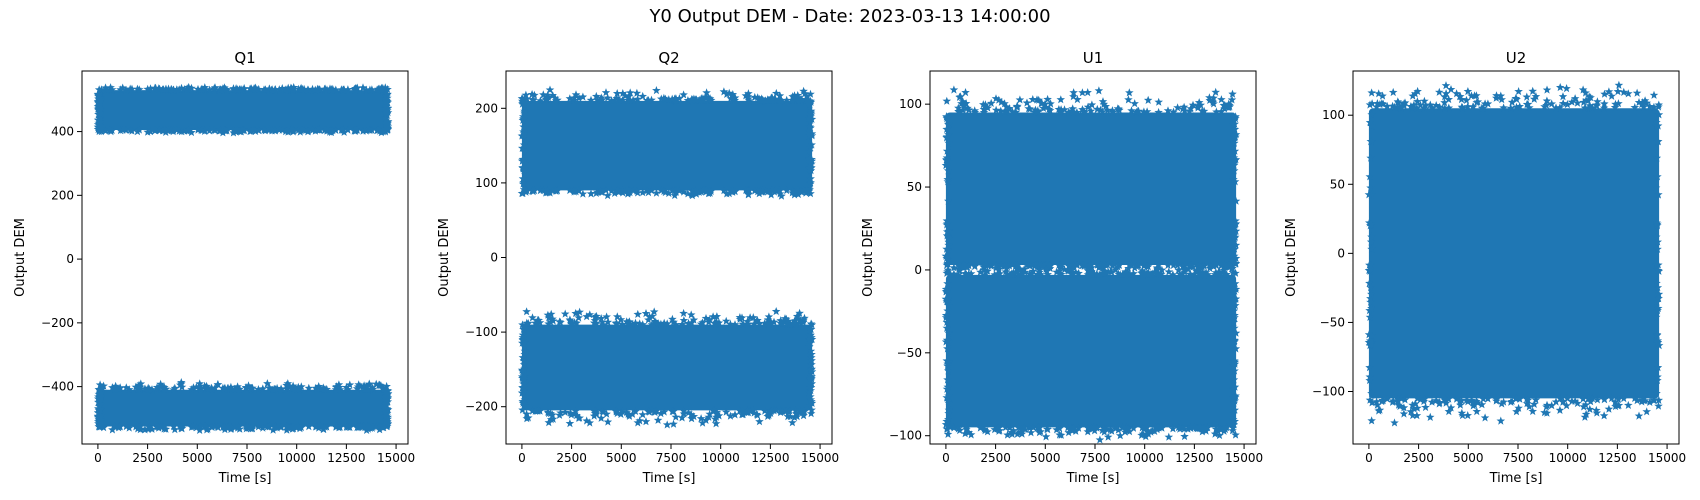 The height and width of the screenshot is (500, 1700). What do you see at coordinates (668, 58) in the screenshot?
I see `subplot-title: Q2` at bounding box center [668, 58].